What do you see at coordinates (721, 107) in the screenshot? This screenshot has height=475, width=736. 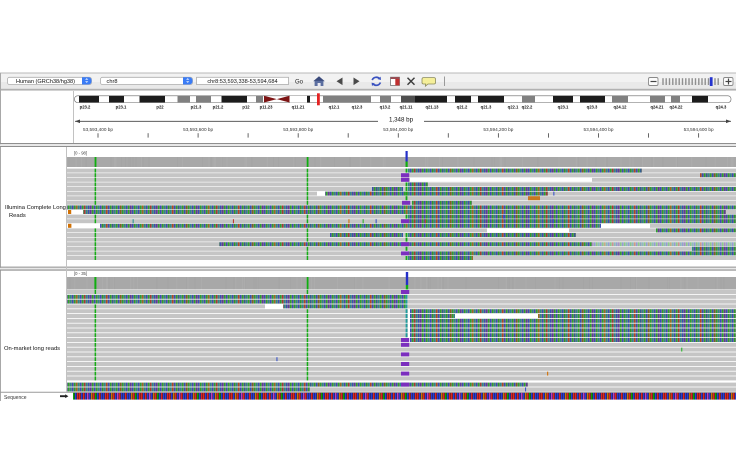 I see `svg-text: q24.3` at bounding box center [721, 107].